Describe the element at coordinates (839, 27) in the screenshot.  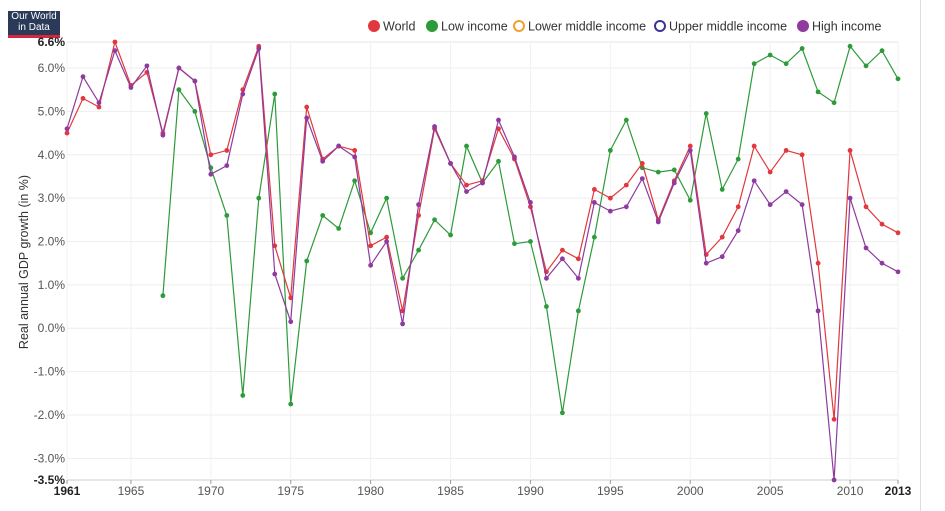
I see `legend-item-high-income: High income` at that location.